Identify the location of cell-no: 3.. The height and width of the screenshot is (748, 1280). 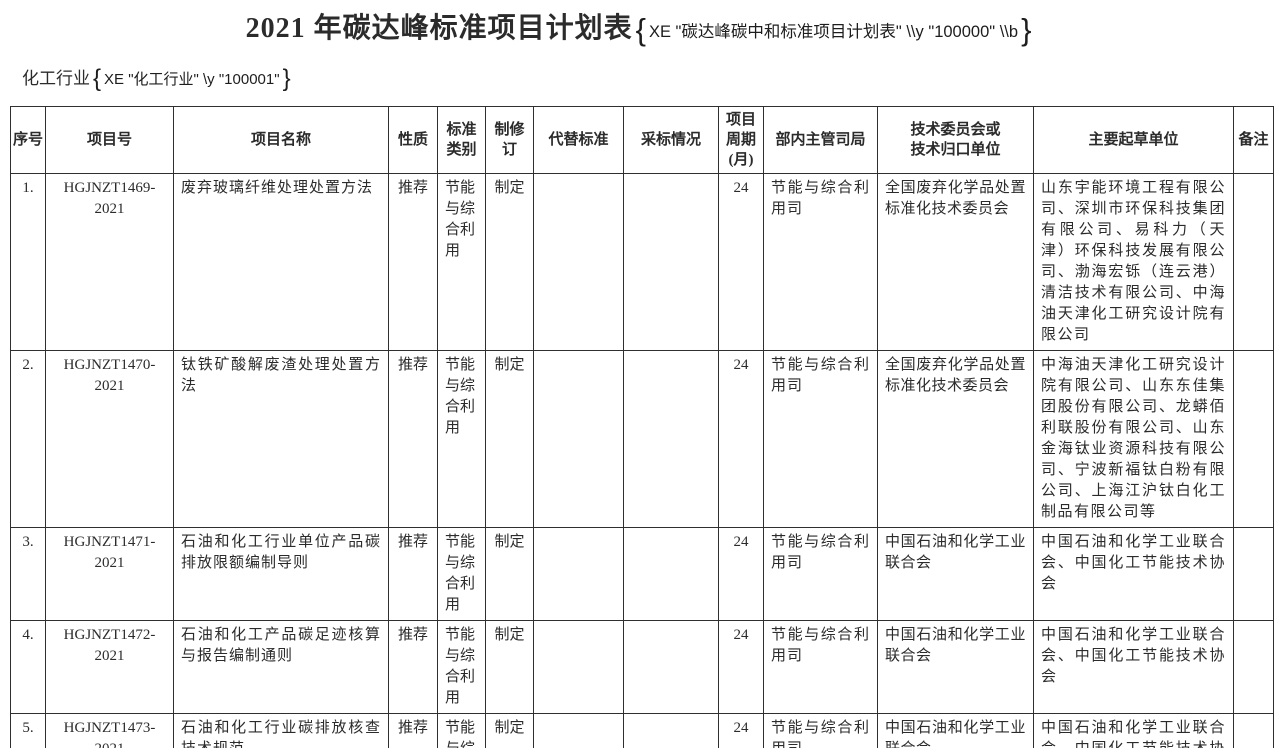
(28, 574).